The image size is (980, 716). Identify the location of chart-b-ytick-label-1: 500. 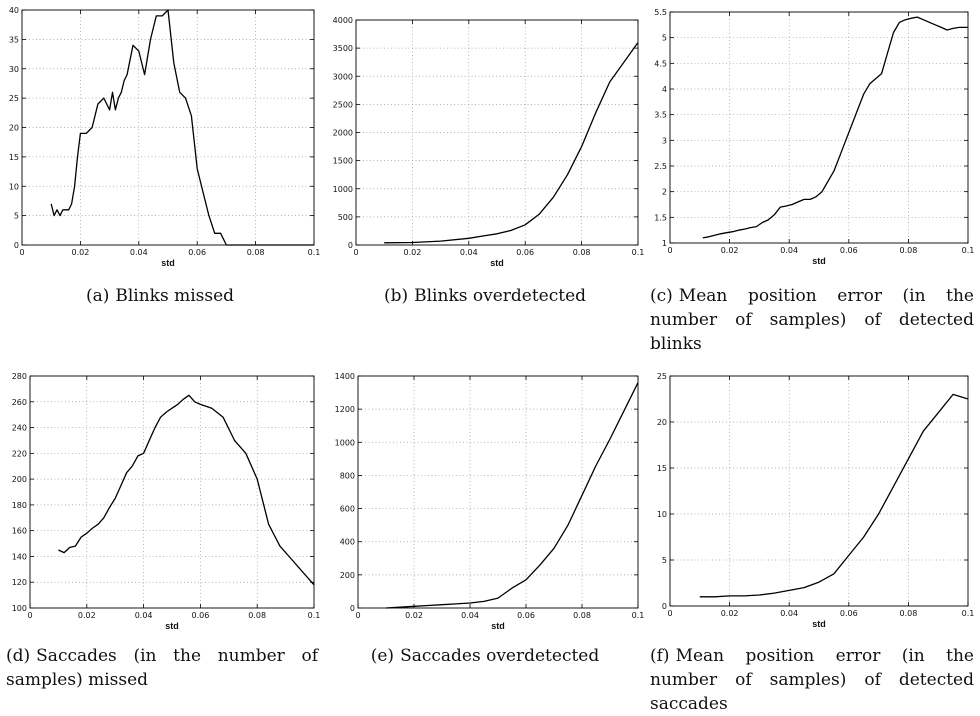
(345, 217).